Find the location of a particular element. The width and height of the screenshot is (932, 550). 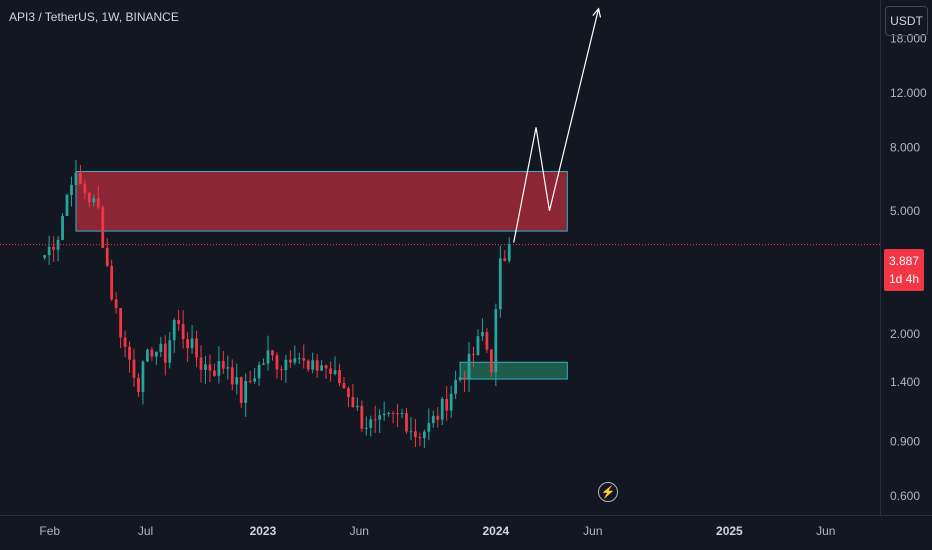

price-tick-label: 0.600 is located at coordinates (905, 496).